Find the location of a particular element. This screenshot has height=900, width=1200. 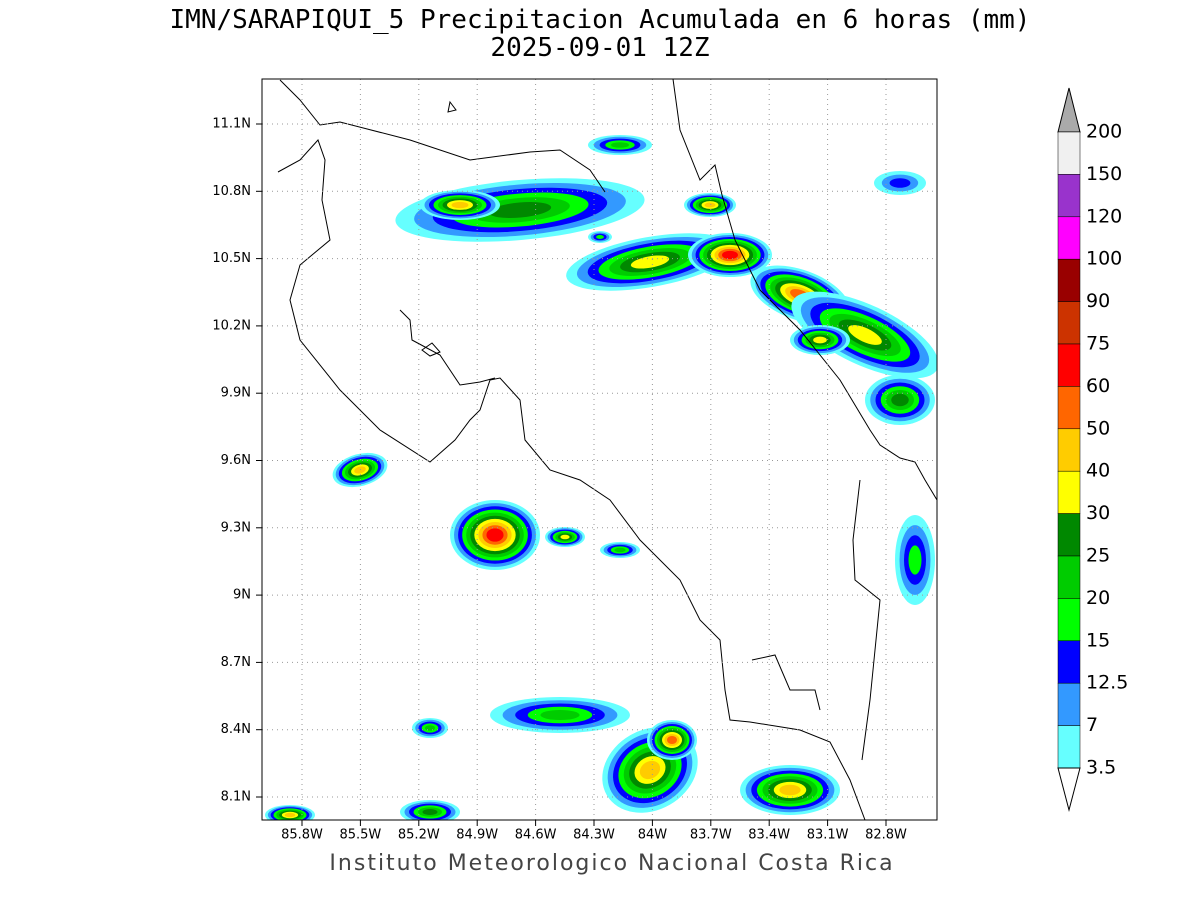

colorbar-label: 150 is located at coordinates (1104, 174).